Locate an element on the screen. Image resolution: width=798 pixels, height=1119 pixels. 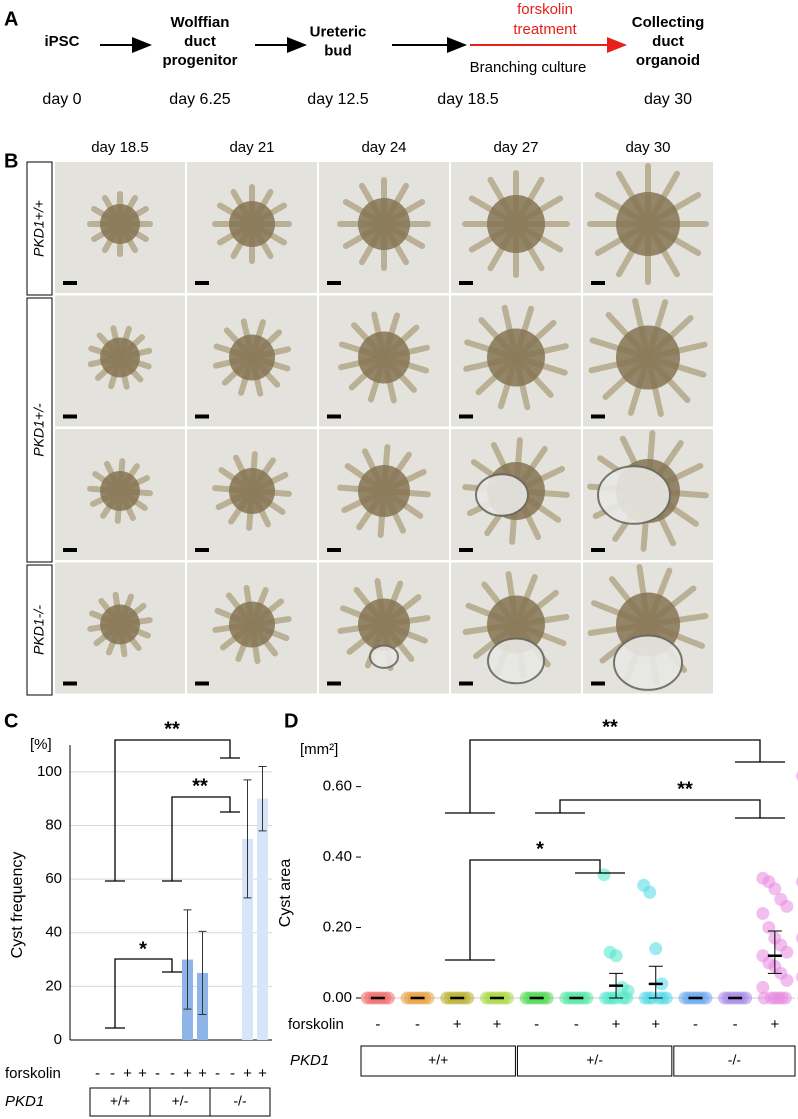
group-box is located at coordinates (594, 1061).